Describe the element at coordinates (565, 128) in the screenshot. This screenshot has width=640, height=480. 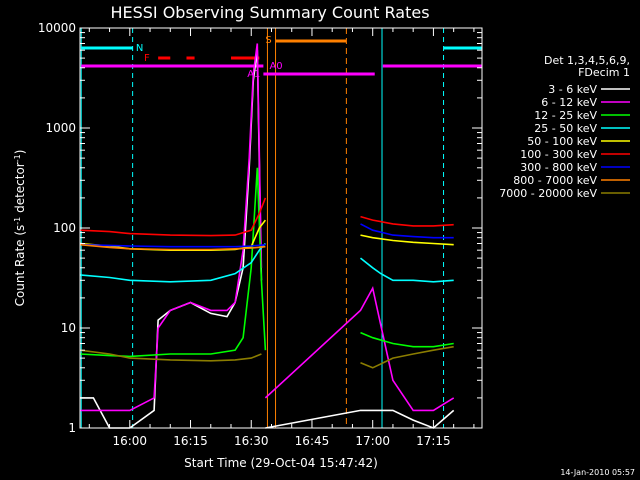
I see `legend-entry-label: 25 - 50 keV` at that location.